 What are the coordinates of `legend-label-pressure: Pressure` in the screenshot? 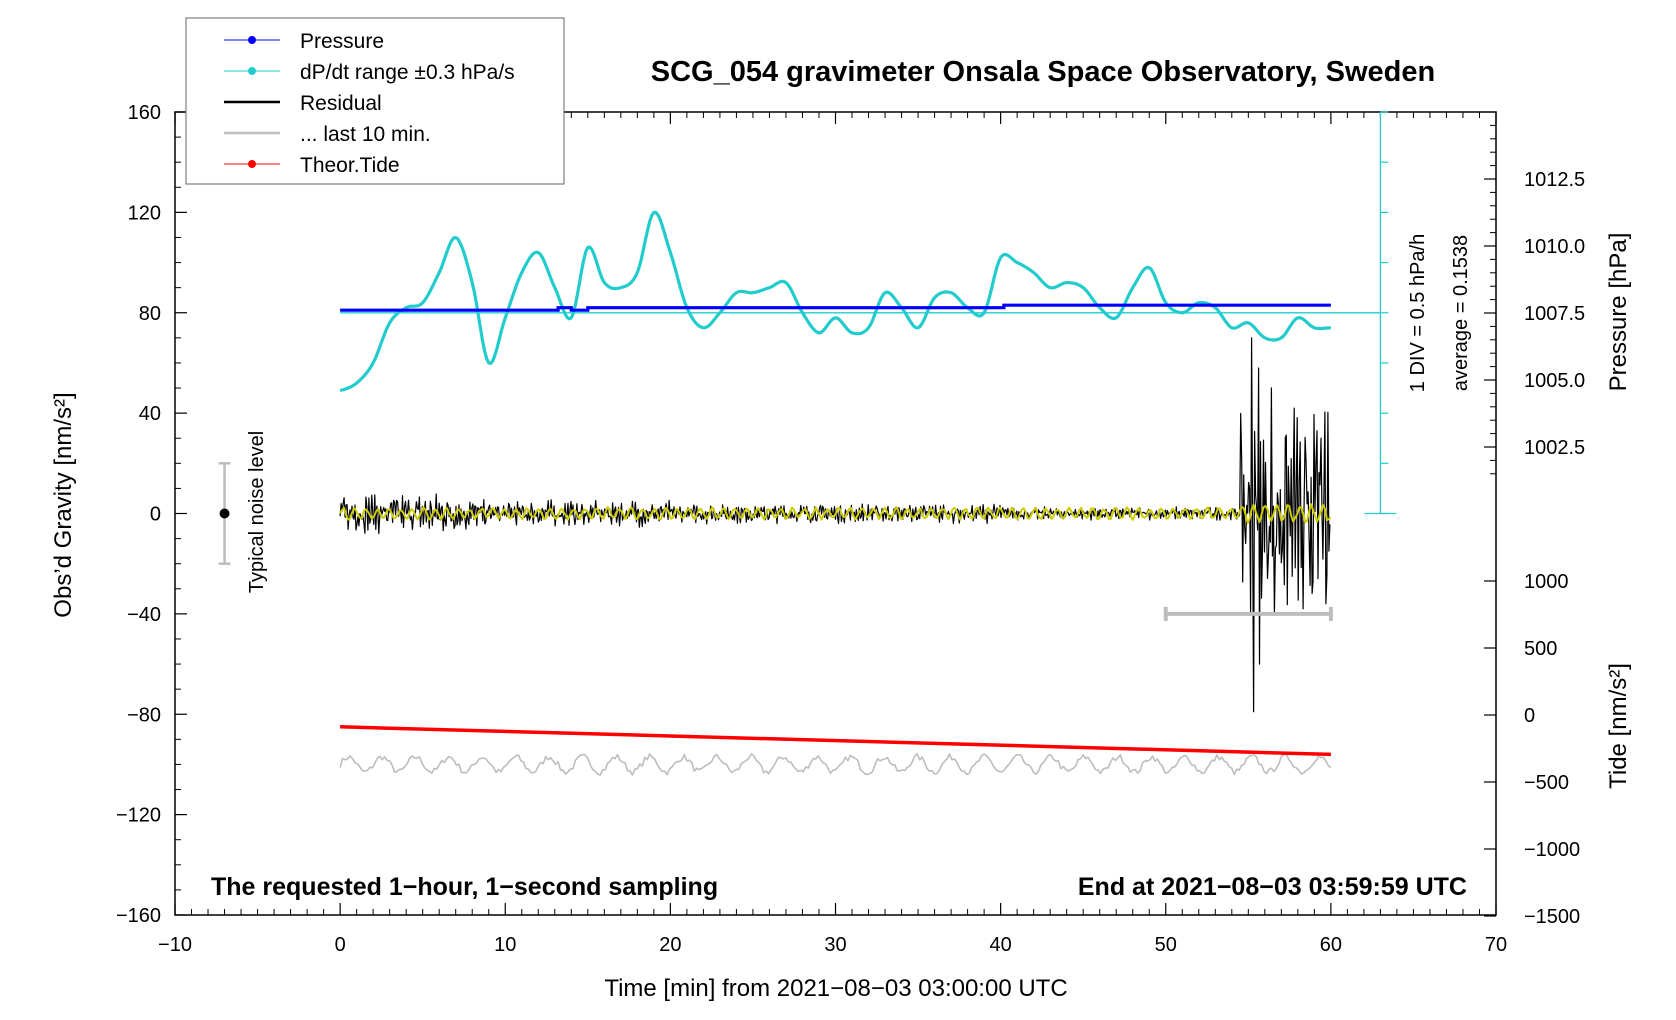 It's located at (342, 41).